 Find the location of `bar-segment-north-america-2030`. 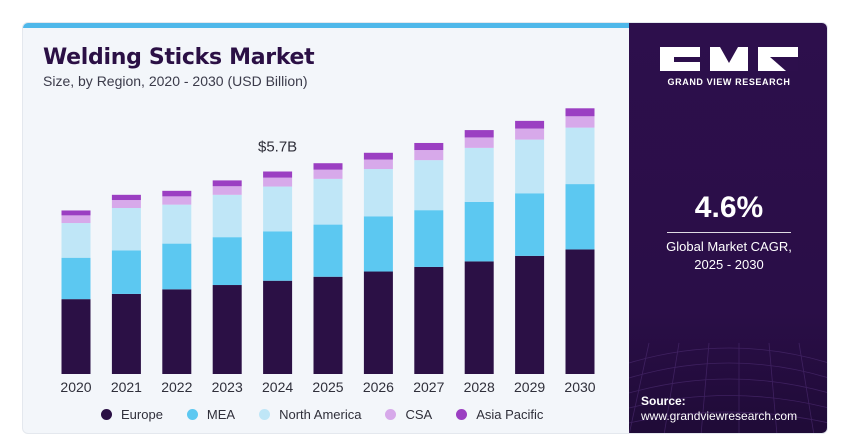

bar-segment-north-america-2030 is located at coordinates (580, 156).